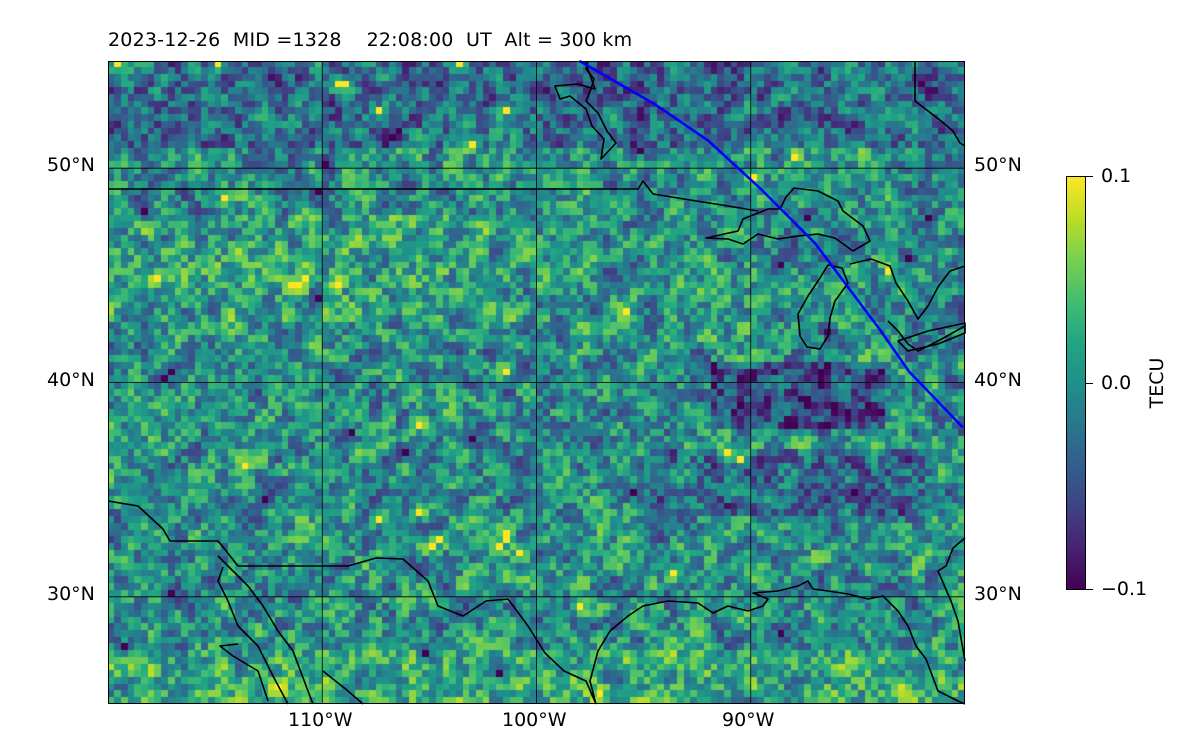  Describe the element at coordinates (748, 720) in the screenshot. I see `lon-label-90w: 90°W` at that location.